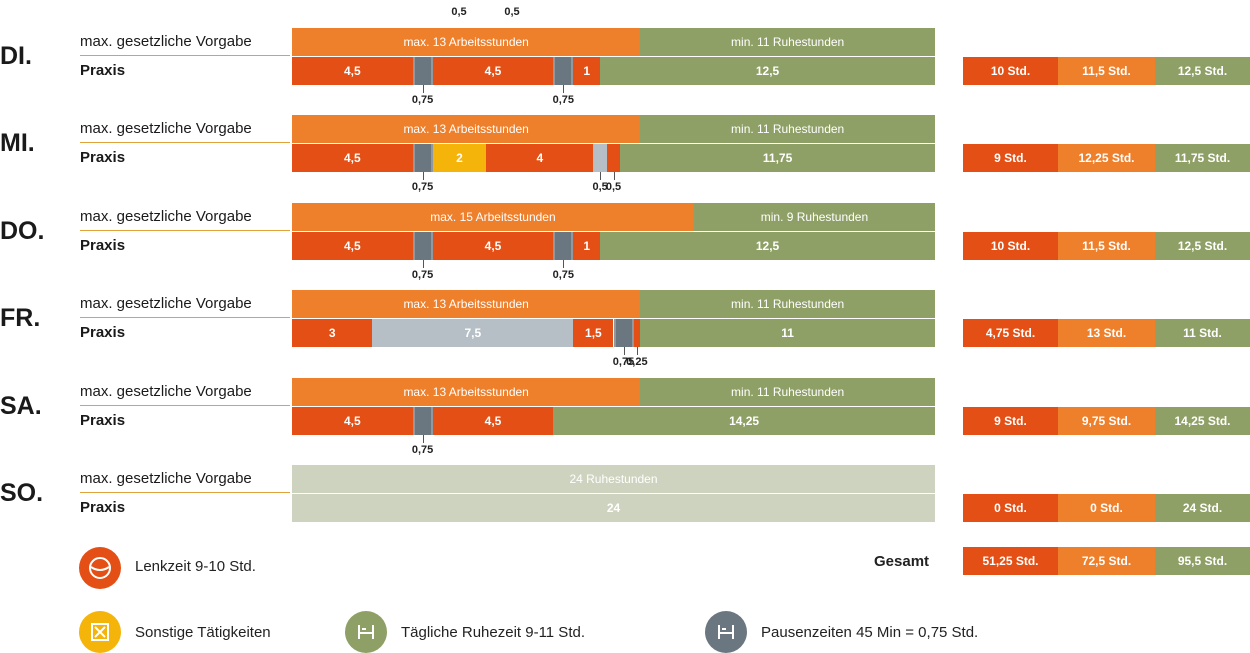  Describe the element at coordinates (493, 217) in the screenshot. I see `legal-bar-segment: max. 15 Arbeitsstunden` at that location.